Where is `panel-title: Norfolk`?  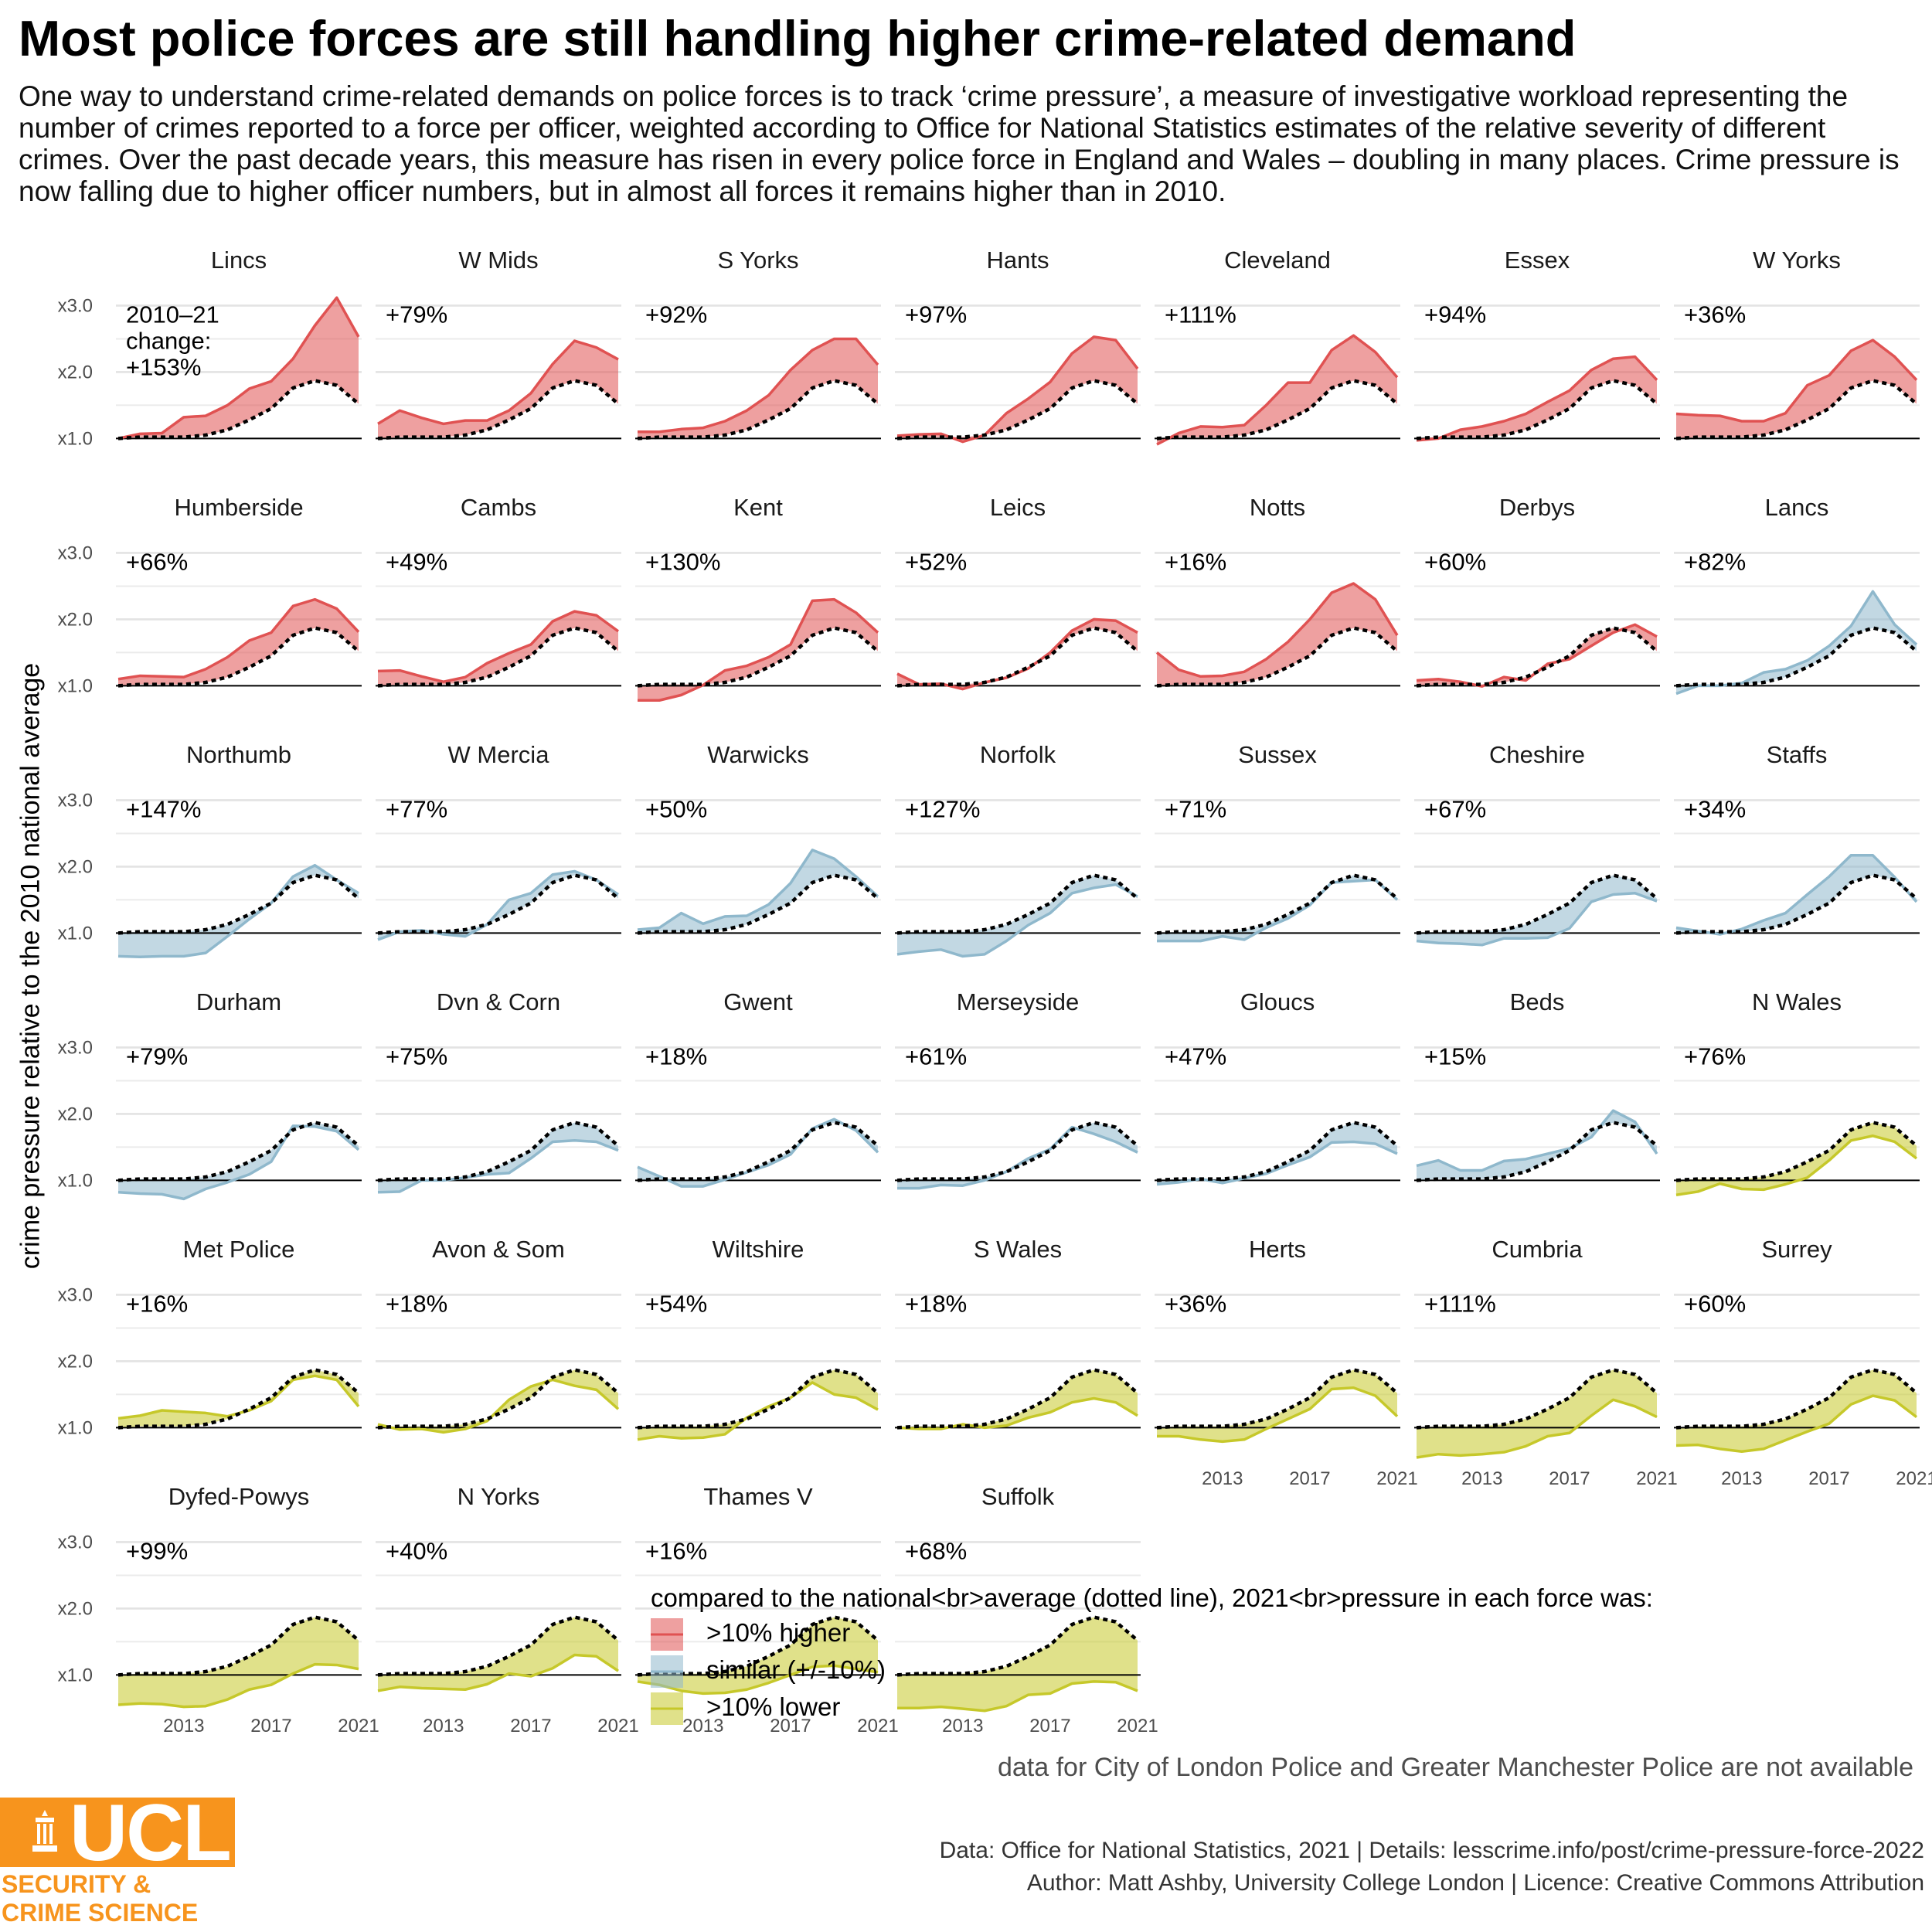 panel-title: Norfolk is located at coordinates (1018, 755).